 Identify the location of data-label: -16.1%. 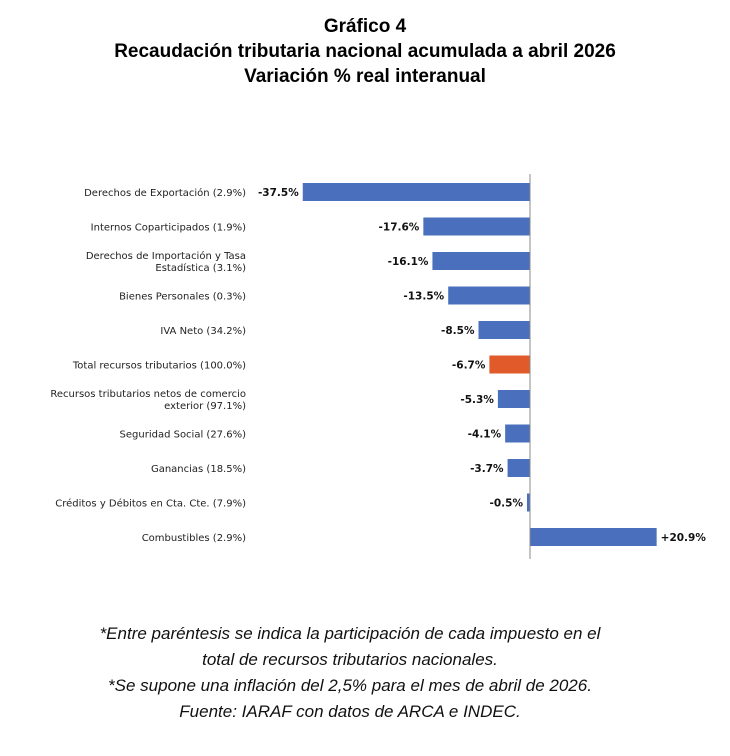
(408, 262).